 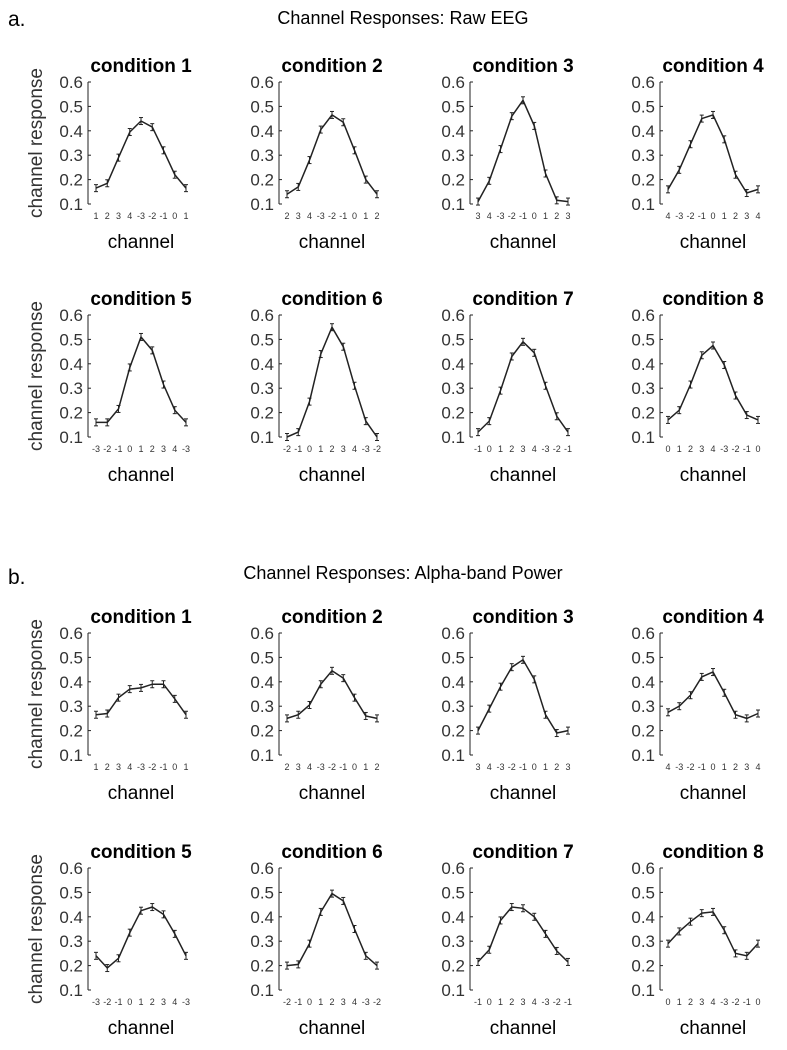 I want to click on p0-c1-xtick-label: 4, so click(x=129, y=216).